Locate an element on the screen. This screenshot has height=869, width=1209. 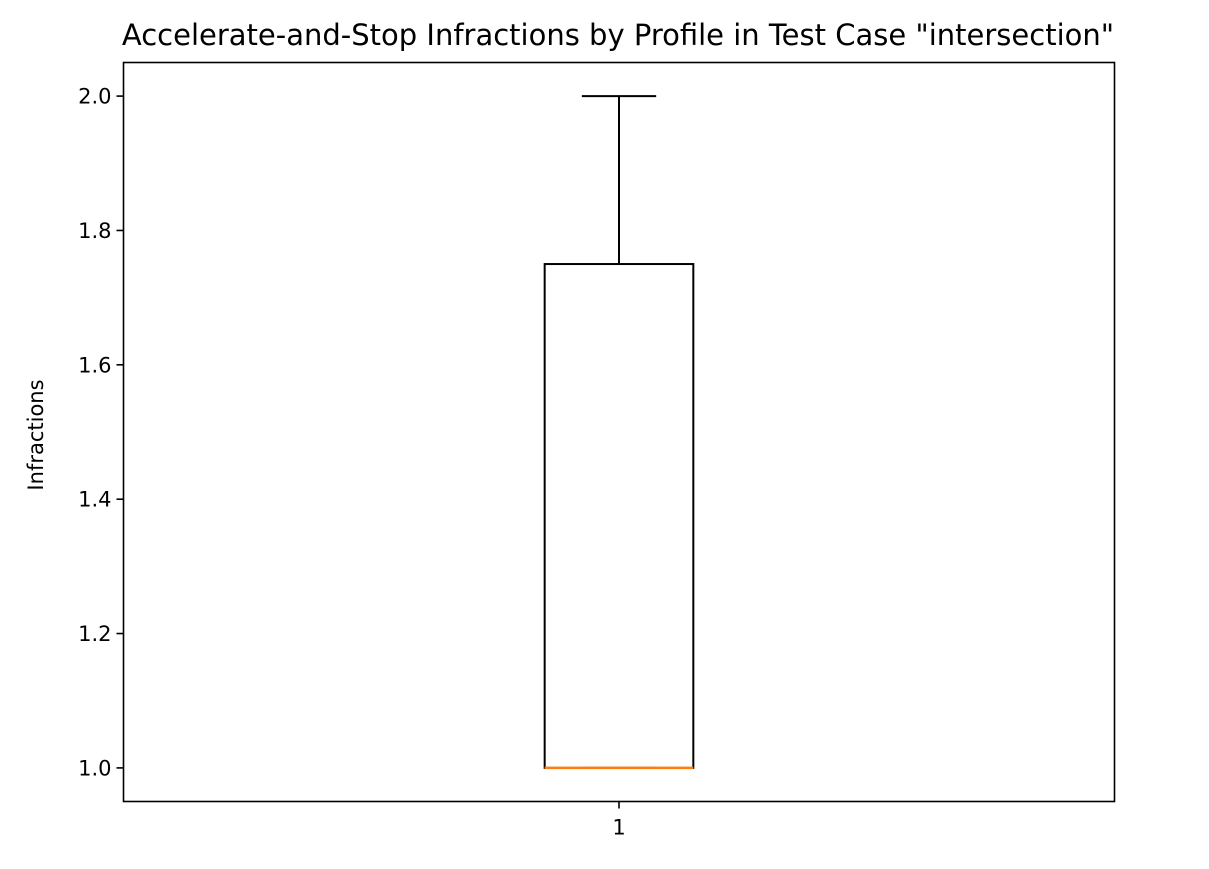
y-axis-ticks: 1.0 1.2 1.4 1.6 1.8 2.0 is located at coordinates (101, 432).